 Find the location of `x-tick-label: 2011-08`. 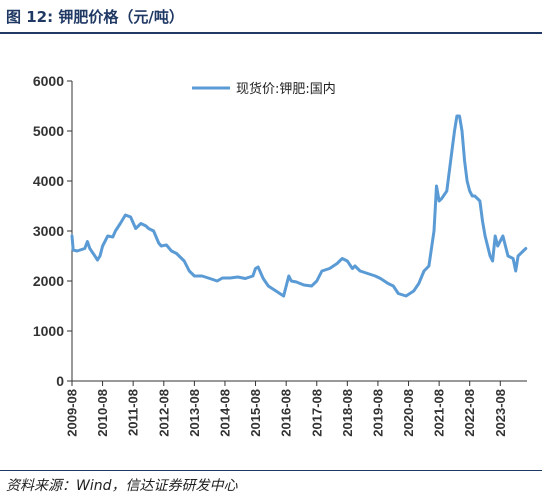

x-tick-label: 2011-08 is located at coordinates (133, 412).